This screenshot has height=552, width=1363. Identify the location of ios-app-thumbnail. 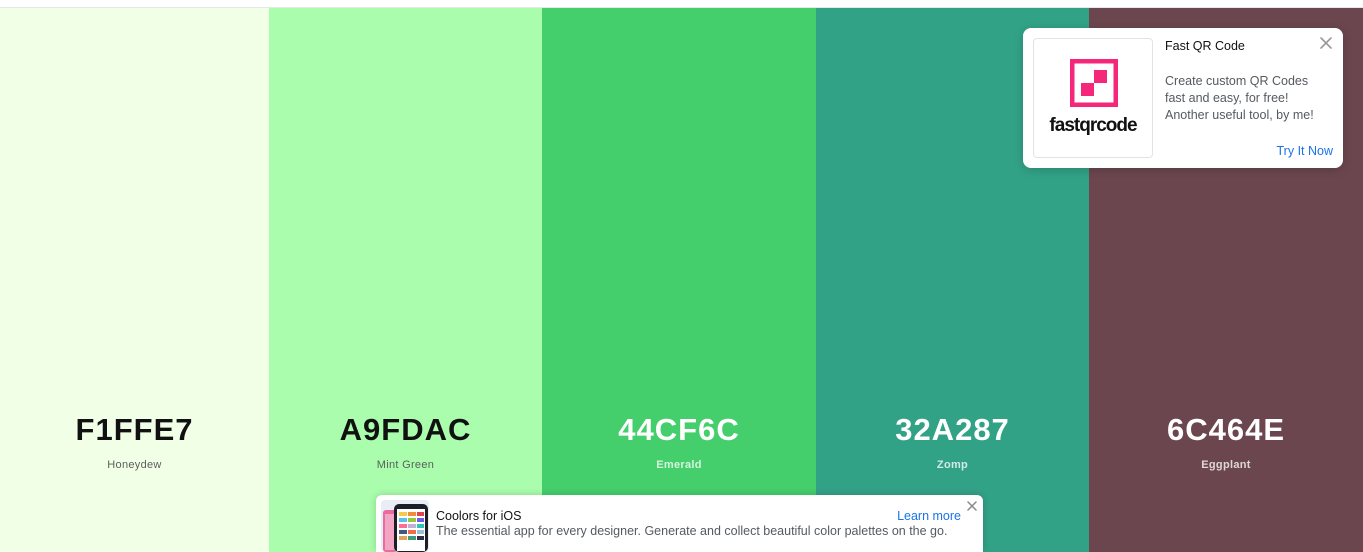
(405, 526).